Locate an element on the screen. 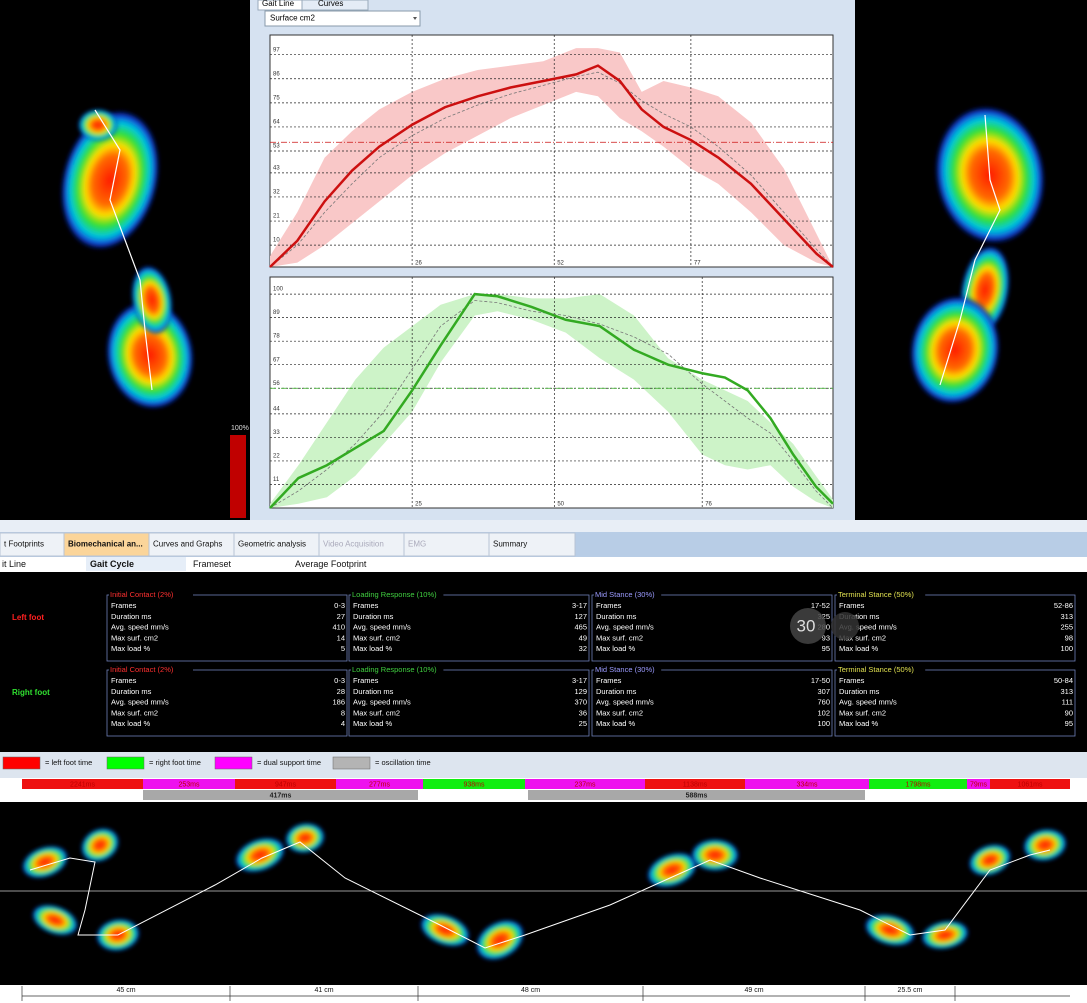 The height and width of the screenshot is (1003, 1087). sub-tab-label: Average Footprint is located at coordinates (331, 564).